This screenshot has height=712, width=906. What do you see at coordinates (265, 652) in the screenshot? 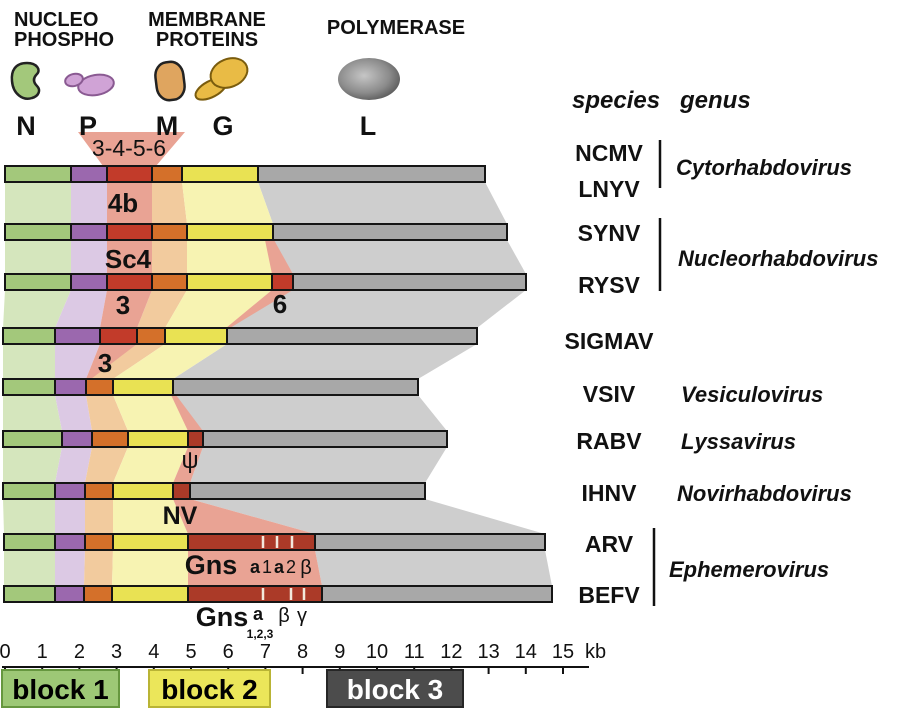
I see `axis-tick-label: 7` at bounding box center [265, 652].